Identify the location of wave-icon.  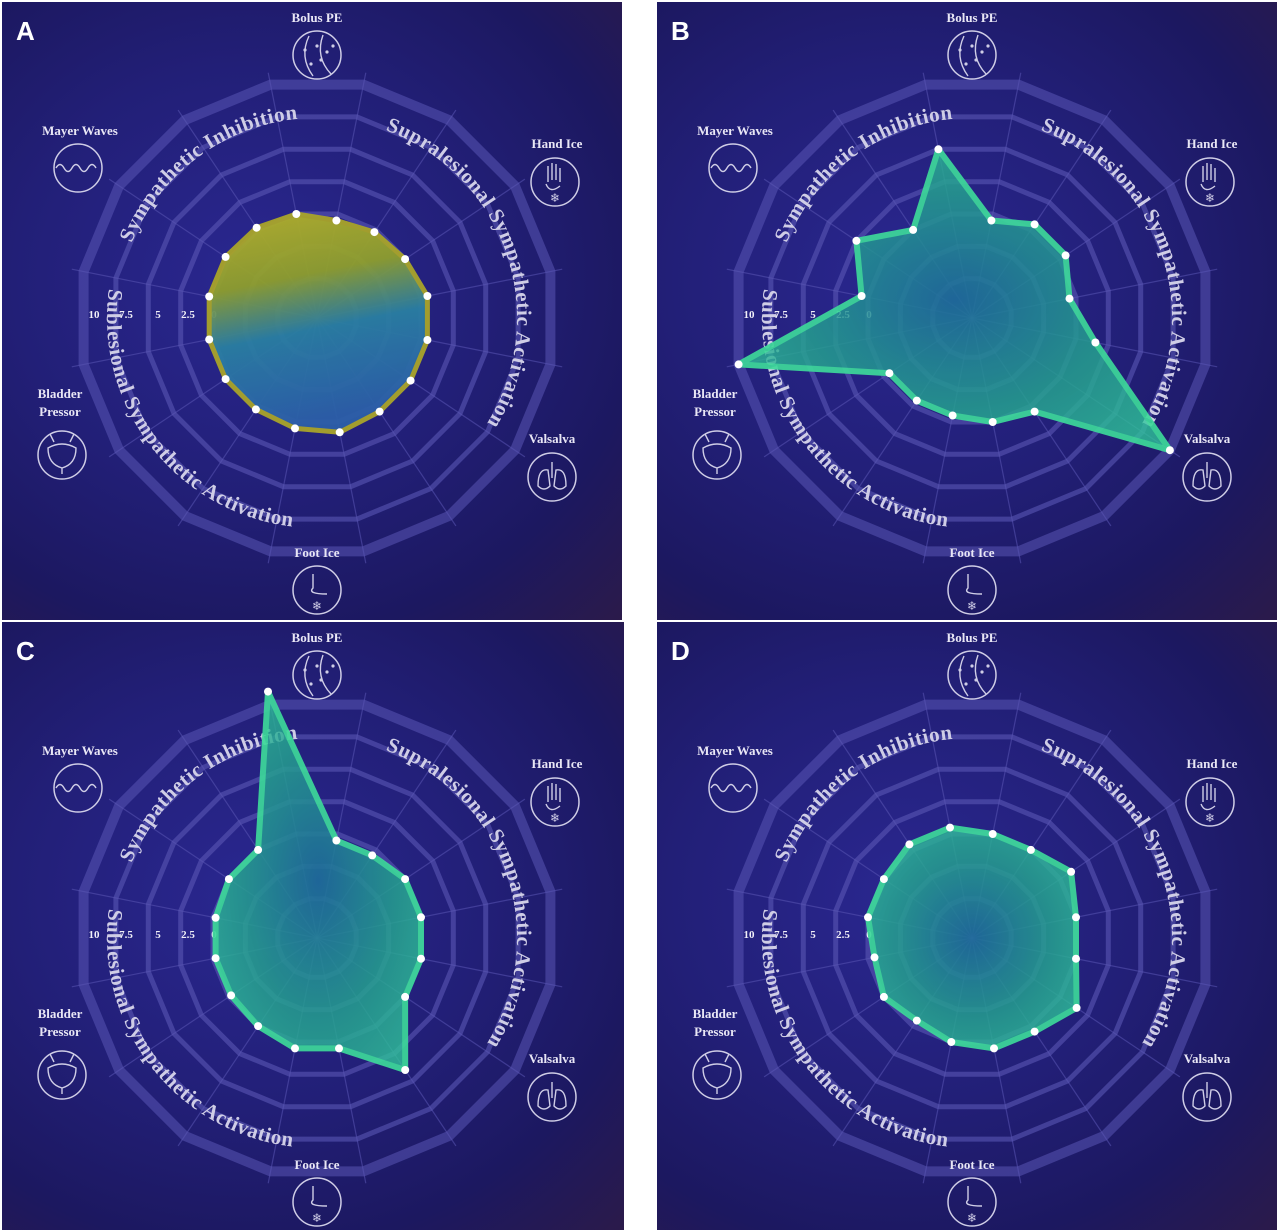
(733, 788).